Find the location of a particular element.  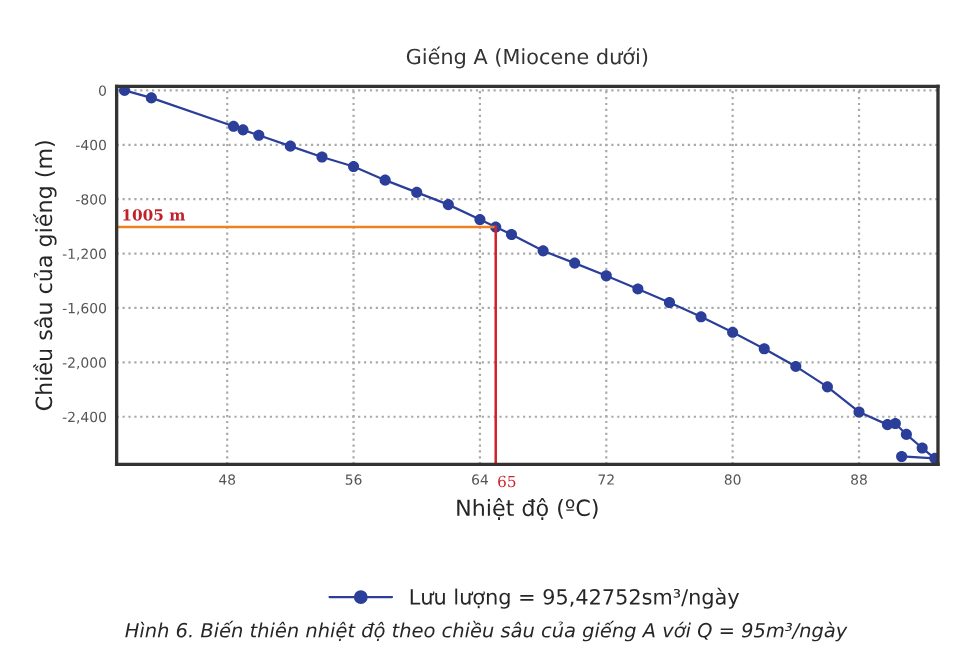

text: Hình 6. Biến thiên nhiệt độ theo chiều sâu của giếng A với Q = 95m³/ngày is located at coordinates (486, 631).